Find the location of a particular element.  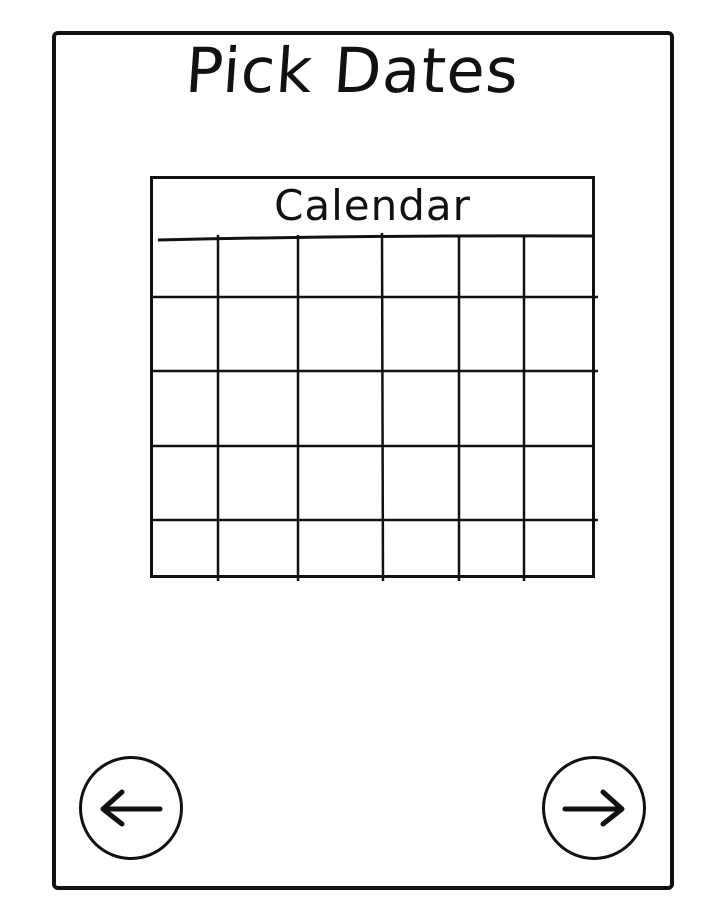

next-button is located at coordinates (594, 808).